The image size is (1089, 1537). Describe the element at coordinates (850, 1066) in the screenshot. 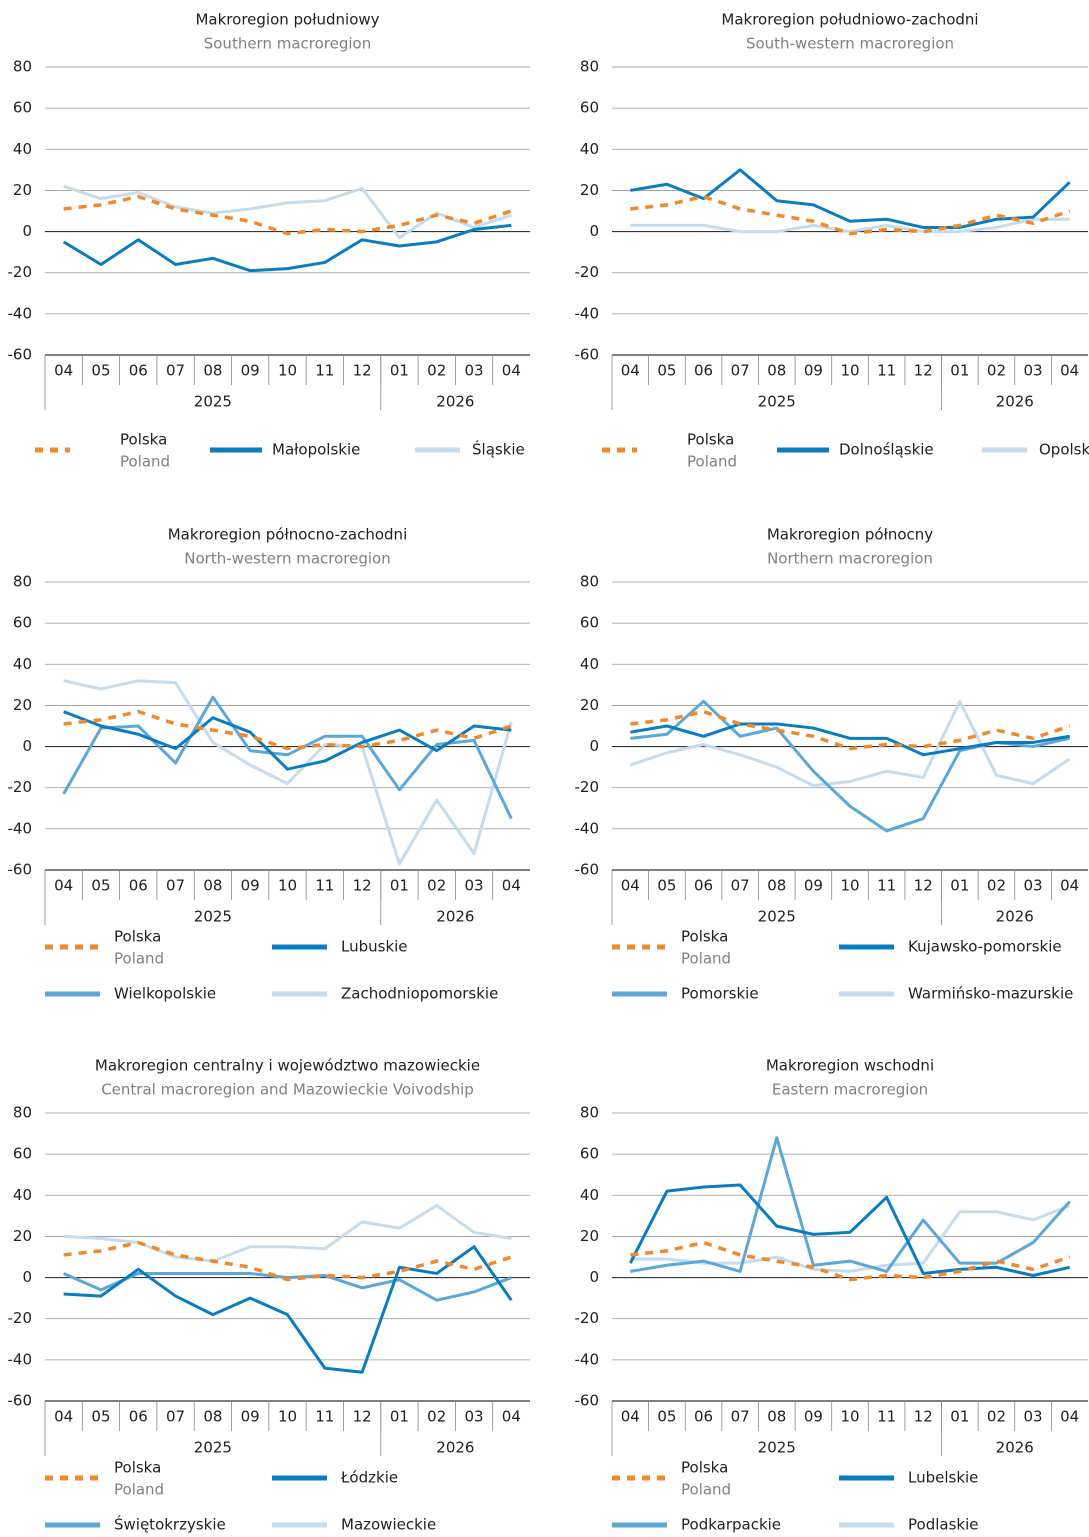

I see `chart-title: Makroregion wschodni` at that location.